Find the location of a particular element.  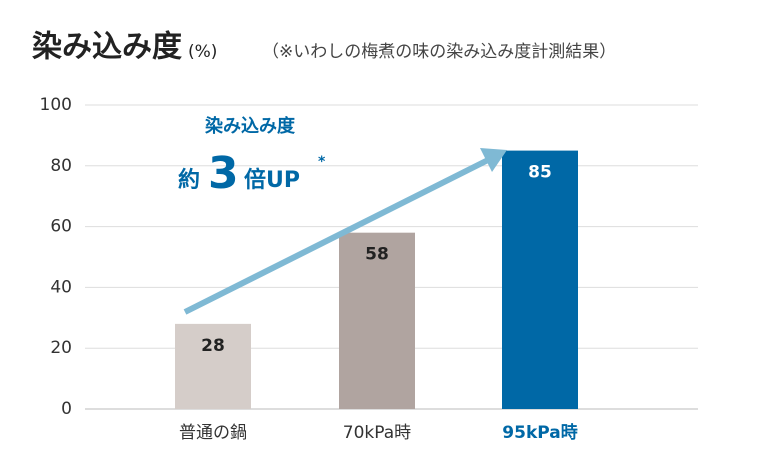

trend-arrow is located at coordinates (336, 236).